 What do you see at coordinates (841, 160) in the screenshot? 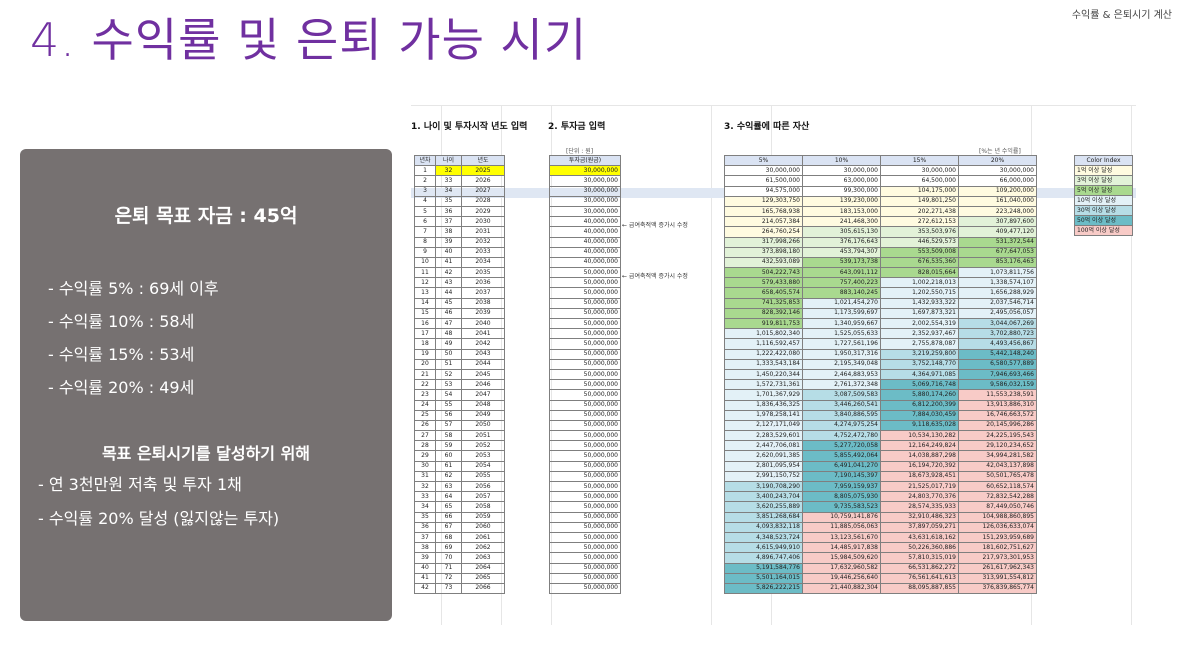
I see `header-rate-10: 10%` at bounding box center [841, 160].